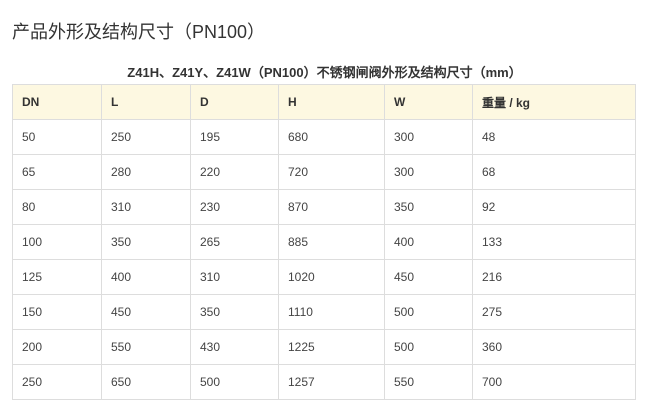 This screenshot has height=408, width=649. What do you see at coordinates (146, 172) in the screenshot?
I see `table-cell: 280` at bounding box center [146, 172].